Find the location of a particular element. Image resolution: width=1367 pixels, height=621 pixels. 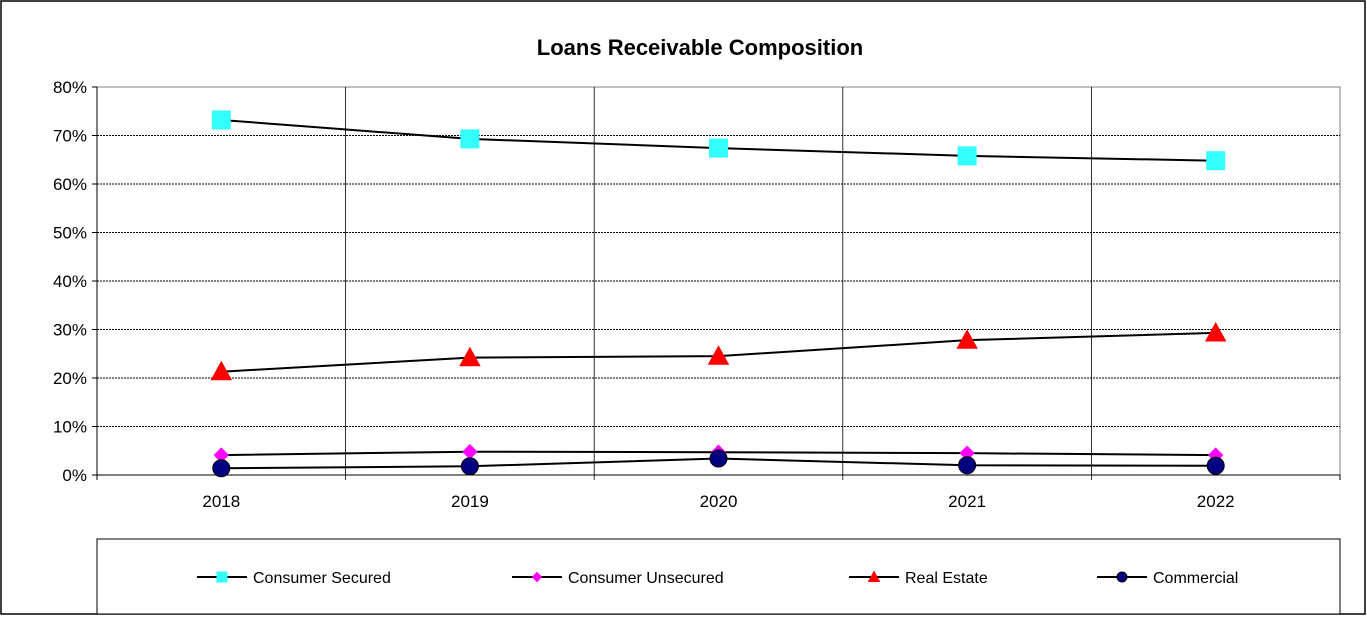

legend-label: Consumer Unsecured is located at coordinates (646, 578).